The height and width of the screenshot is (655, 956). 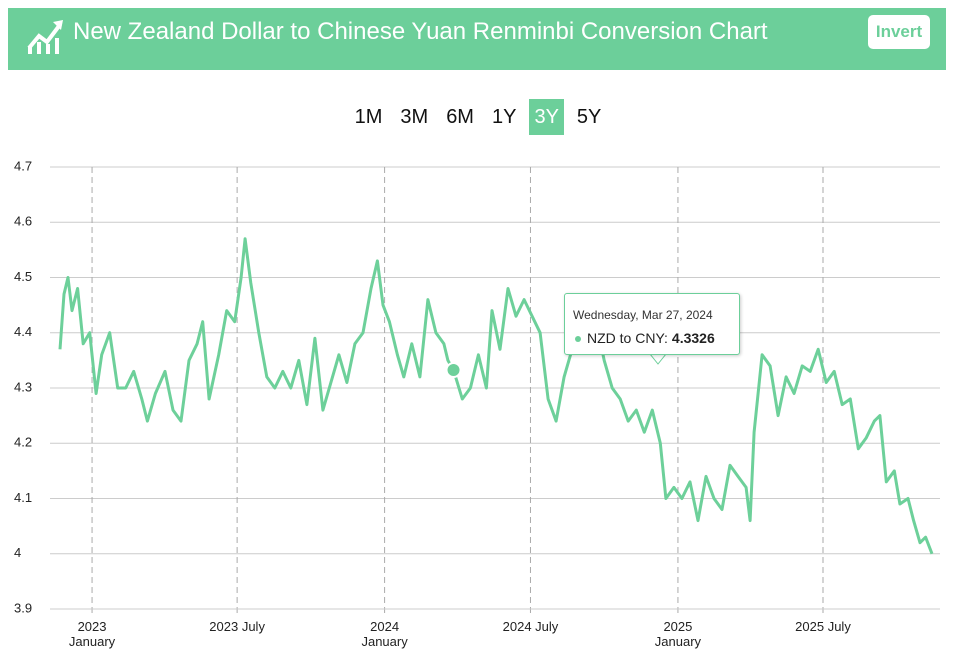 I want to click on y-tick-label: 3.9, so click(x=23, y=607).